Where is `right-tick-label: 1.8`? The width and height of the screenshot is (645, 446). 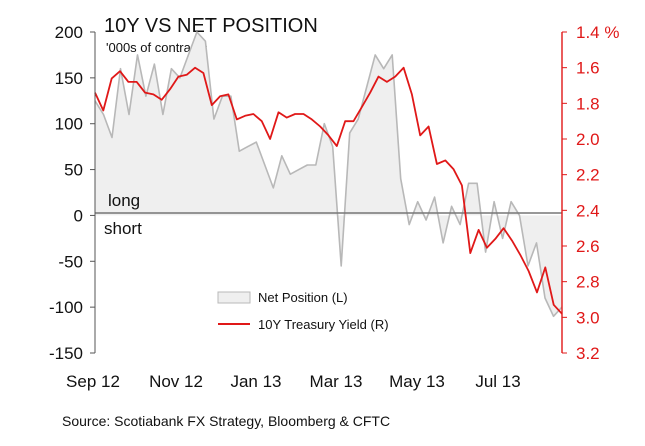 right-tick-label: 1.8 is located at coordinates (588, 103).